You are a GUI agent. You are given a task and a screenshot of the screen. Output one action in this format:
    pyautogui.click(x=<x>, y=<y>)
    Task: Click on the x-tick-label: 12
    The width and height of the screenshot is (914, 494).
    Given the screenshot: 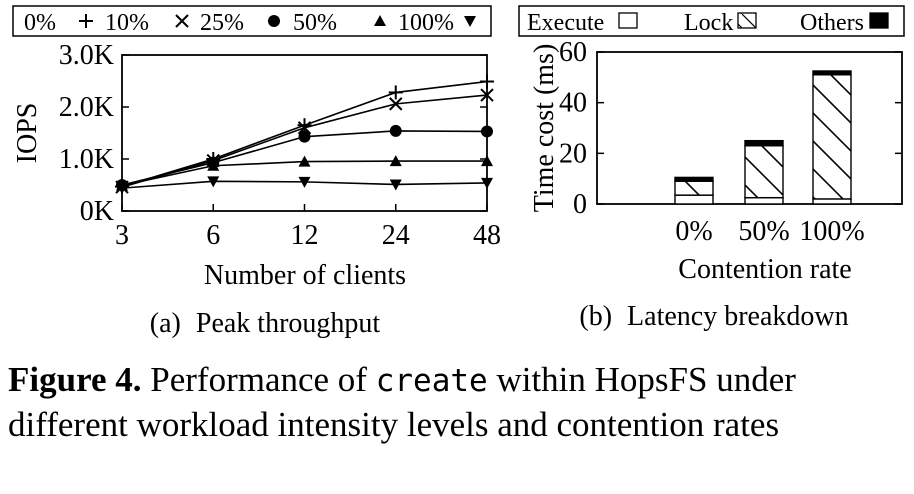 What is the action you would take?
    pyautogui.click(x=305, y=235)
    